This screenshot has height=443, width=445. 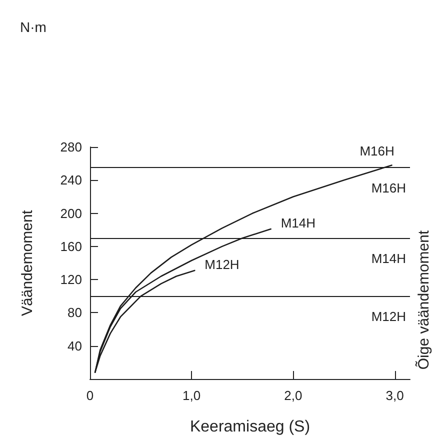 I want to click on y-tick-label: 240, so click(x=71, y=180).